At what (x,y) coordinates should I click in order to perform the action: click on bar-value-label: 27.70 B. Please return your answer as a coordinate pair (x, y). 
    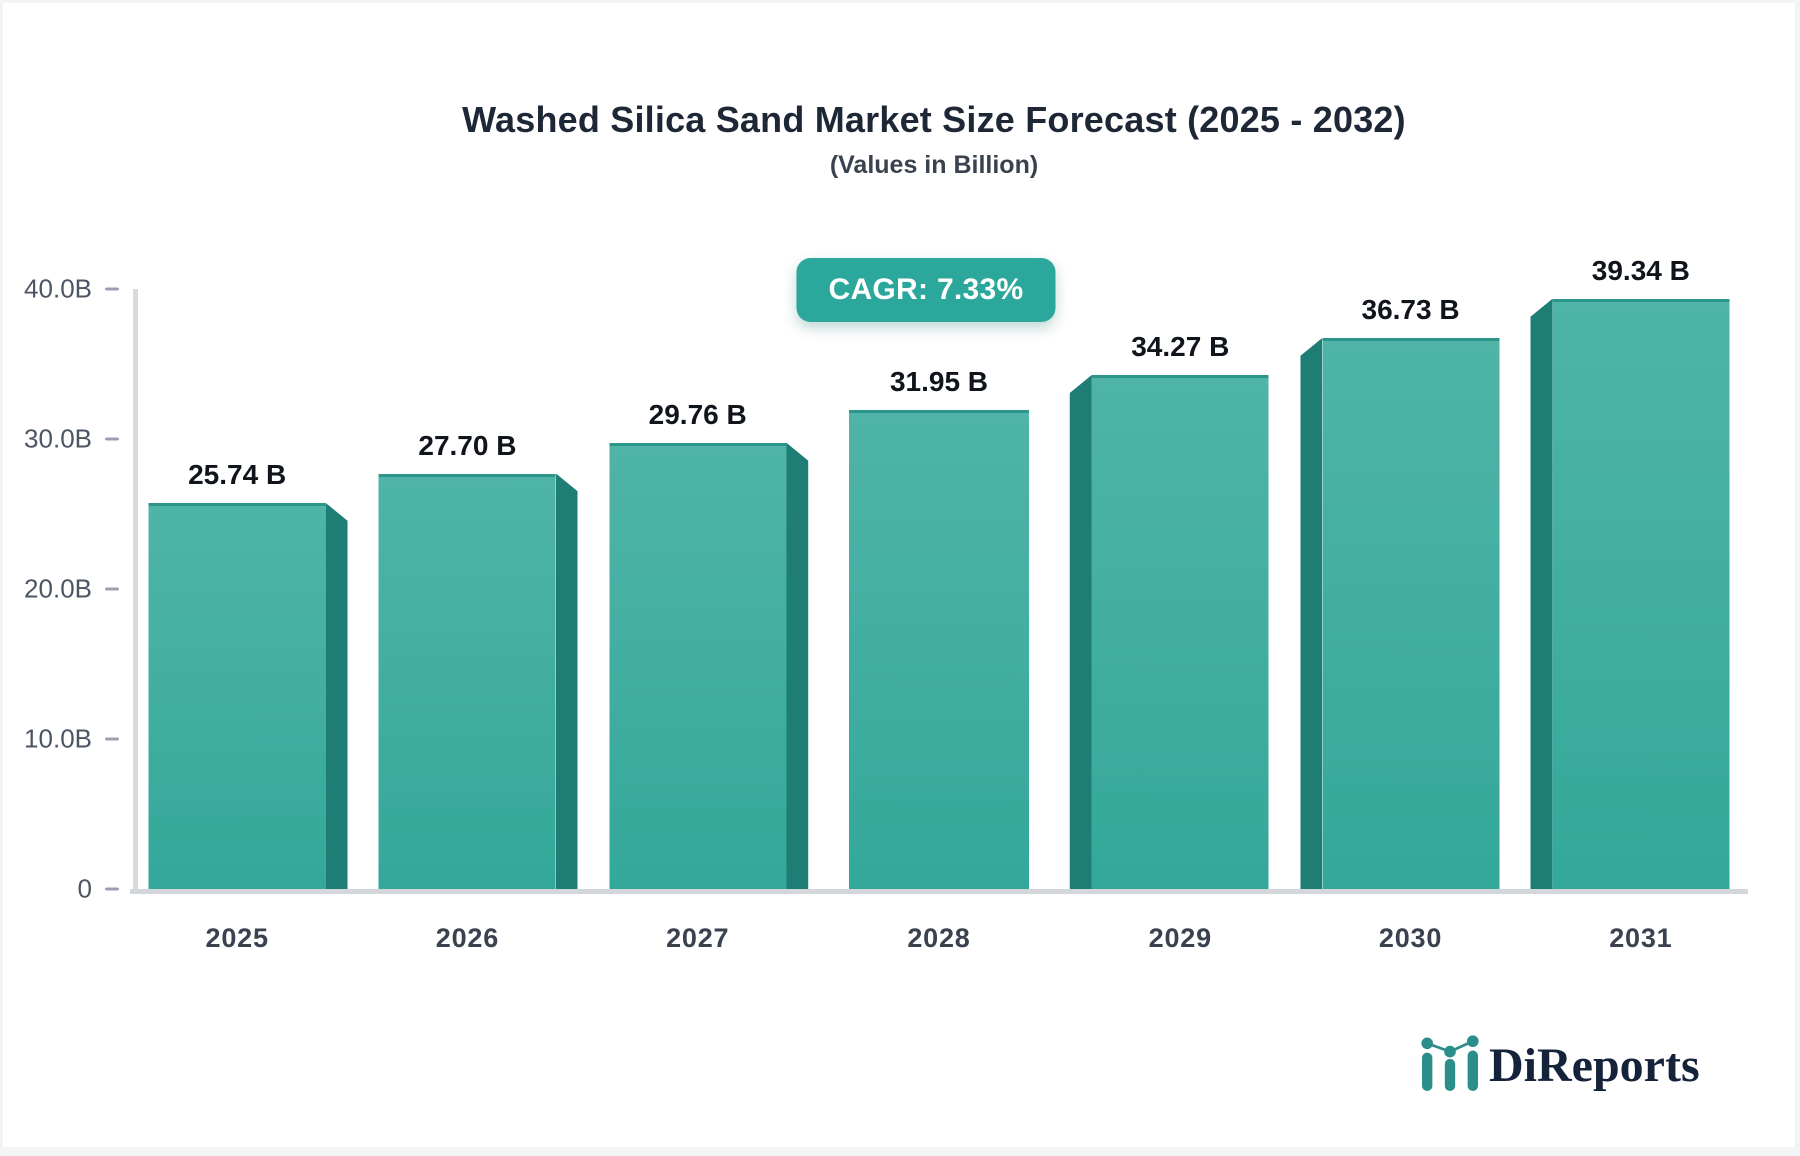
    Looking at the image, I should click on (467, 445).